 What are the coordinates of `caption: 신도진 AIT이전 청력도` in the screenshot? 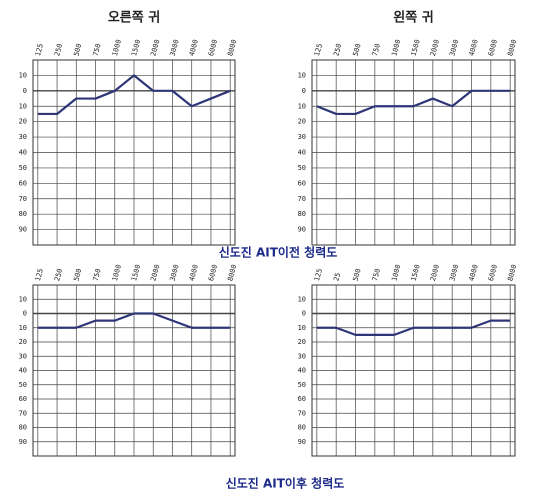 It's located at (278, 252).